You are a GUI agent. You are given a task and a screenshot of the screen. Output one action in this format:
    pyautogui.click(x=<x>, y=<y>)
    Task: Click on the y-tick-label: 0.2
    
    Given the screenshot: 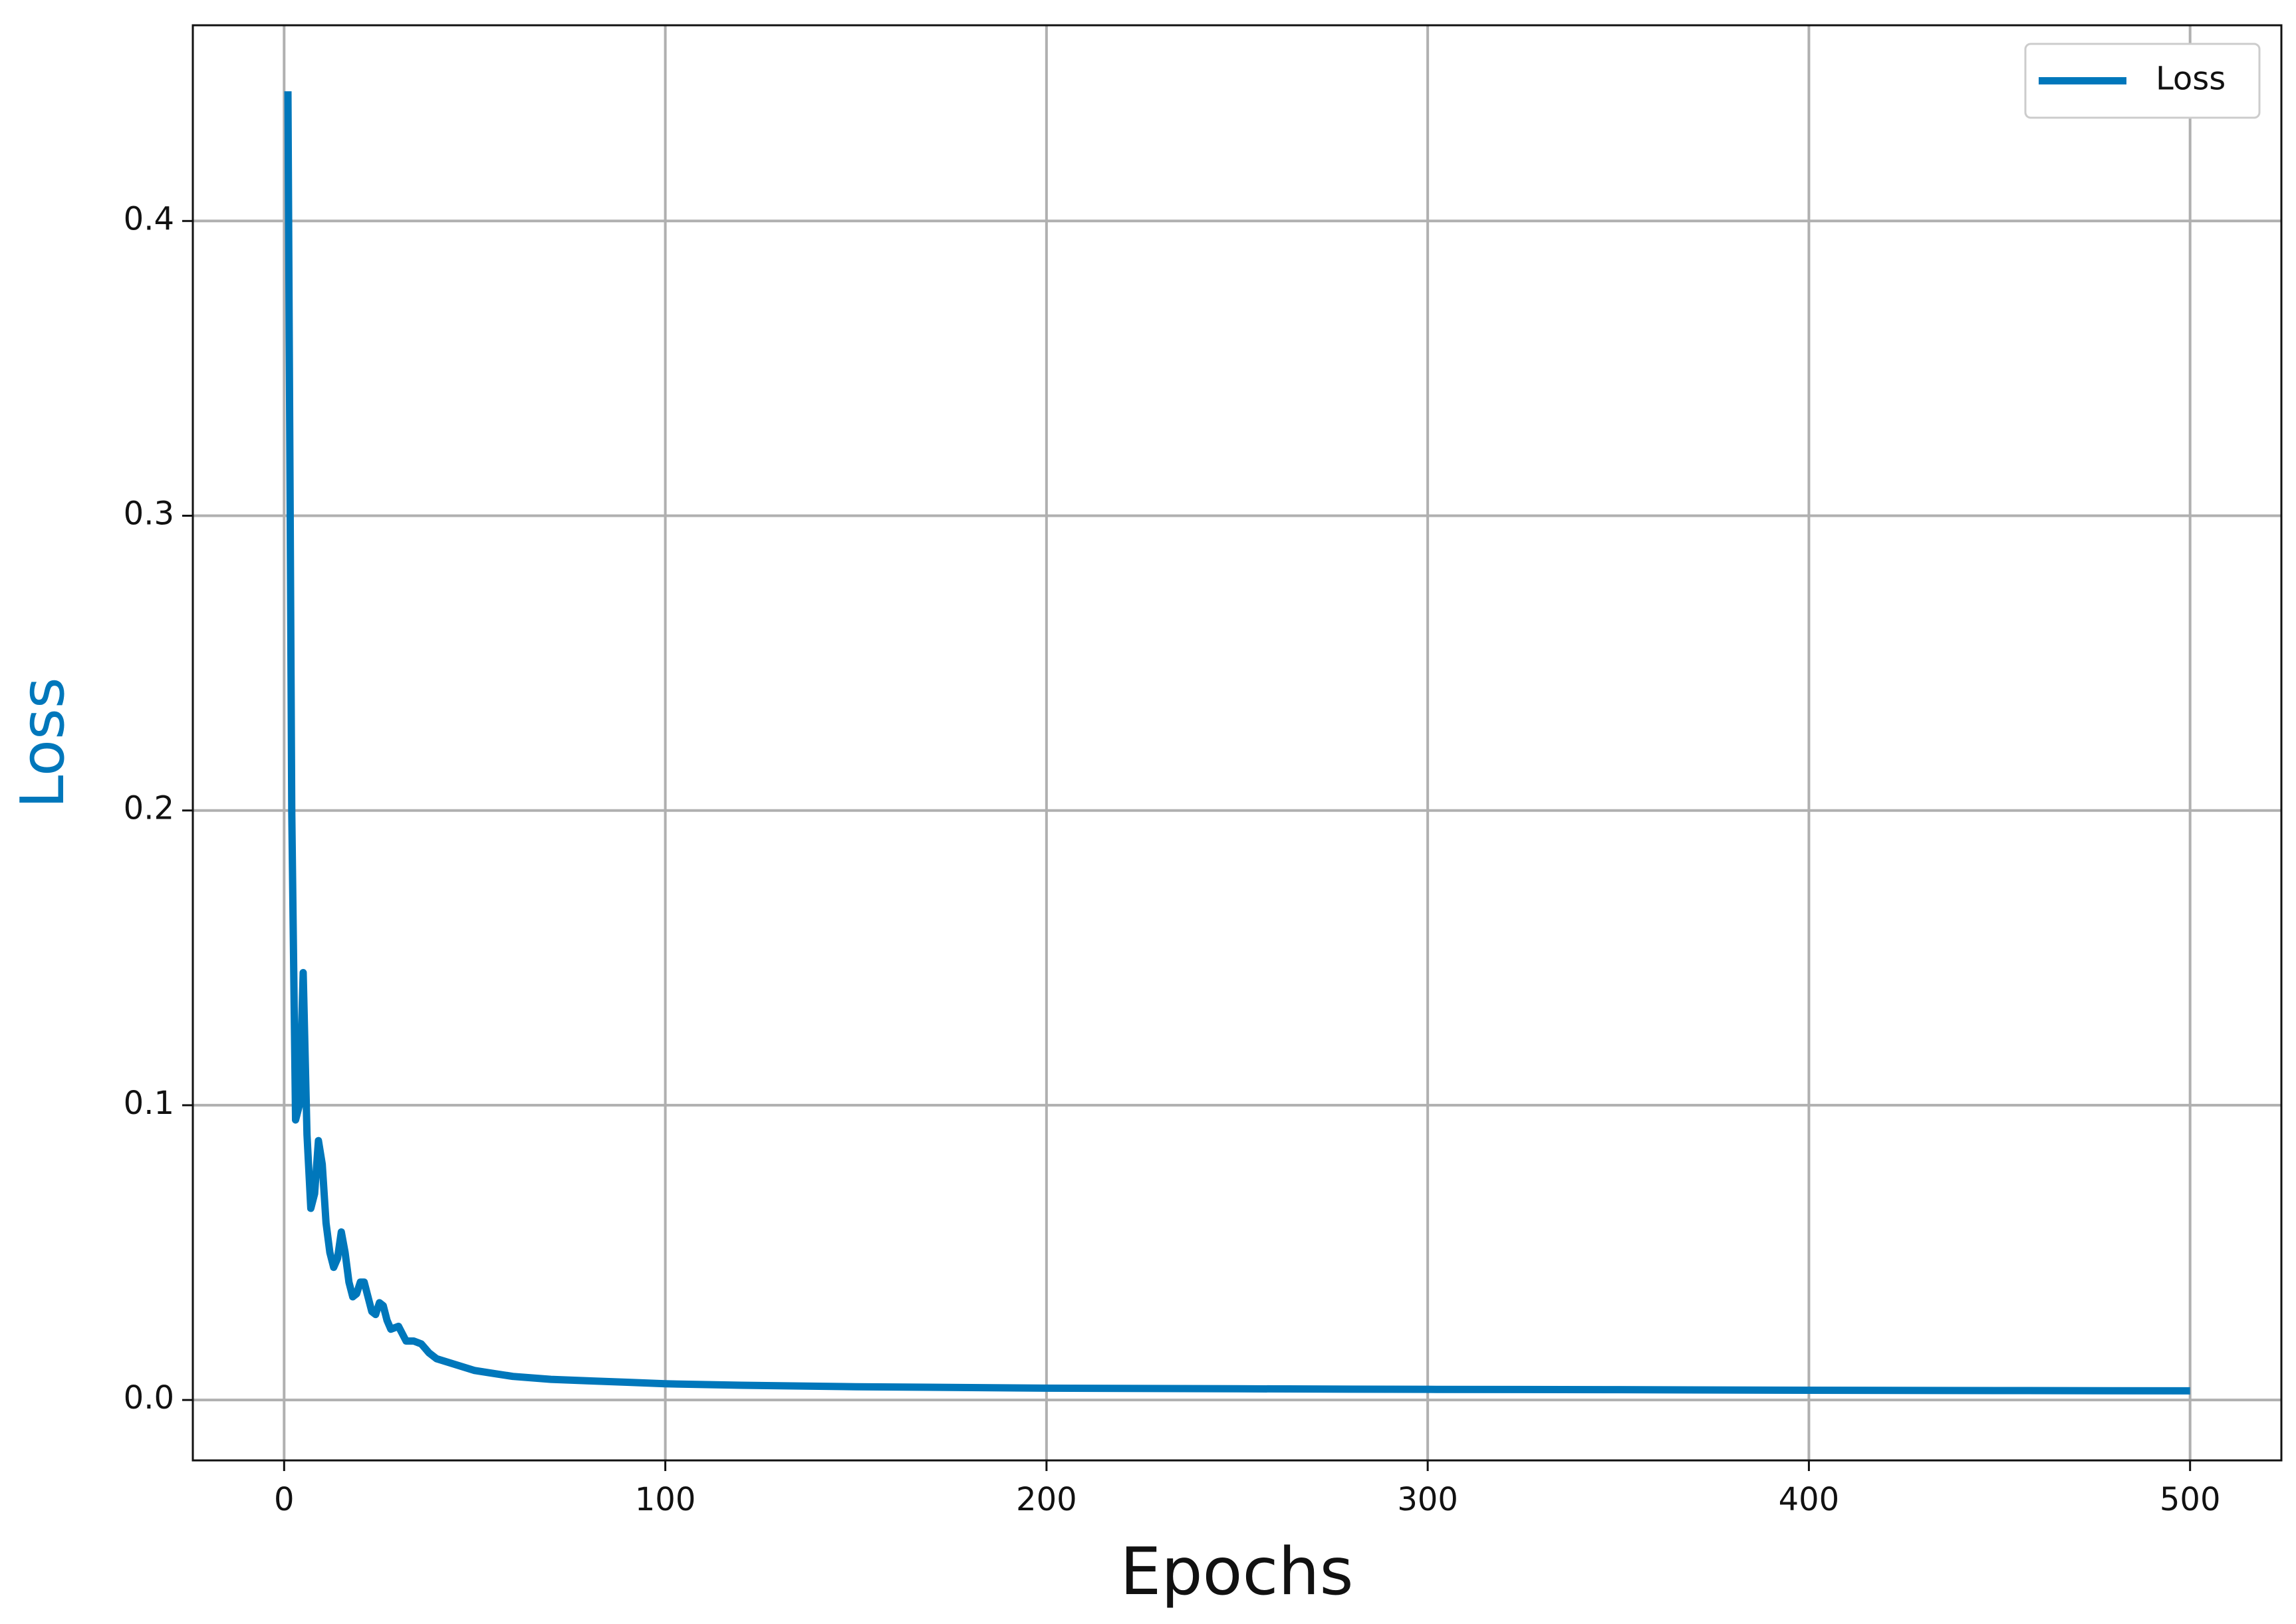 What is the action you would take?
    pyautogui.click(x=149, y=808)
    